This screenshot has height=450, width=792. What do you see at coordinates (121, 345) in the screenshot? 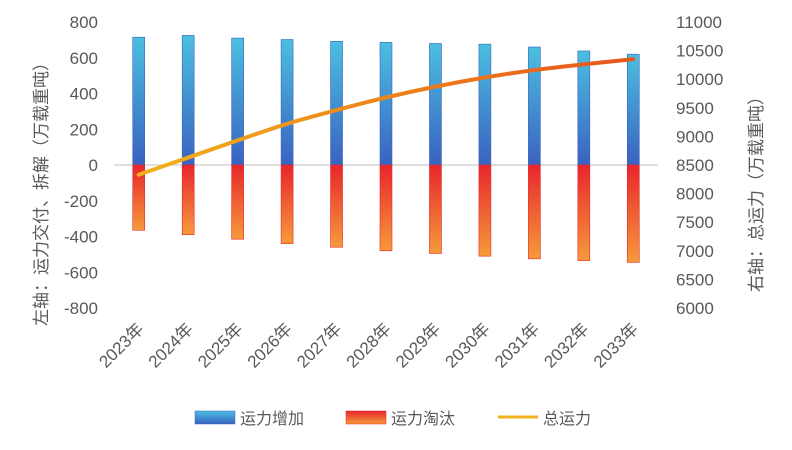
I see `category-label: 2023年` at bounding box center [121, 345].